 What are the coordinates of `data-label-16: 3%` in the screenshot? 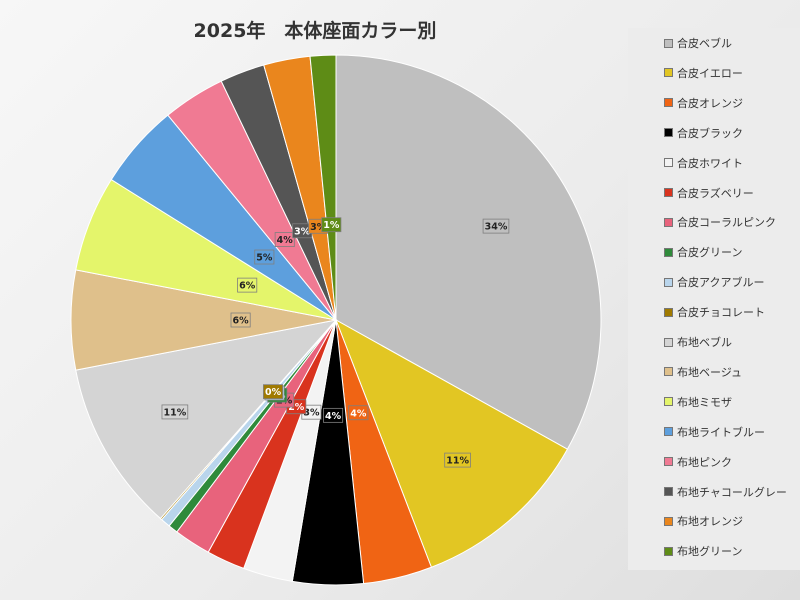 It's located at (302, 231).